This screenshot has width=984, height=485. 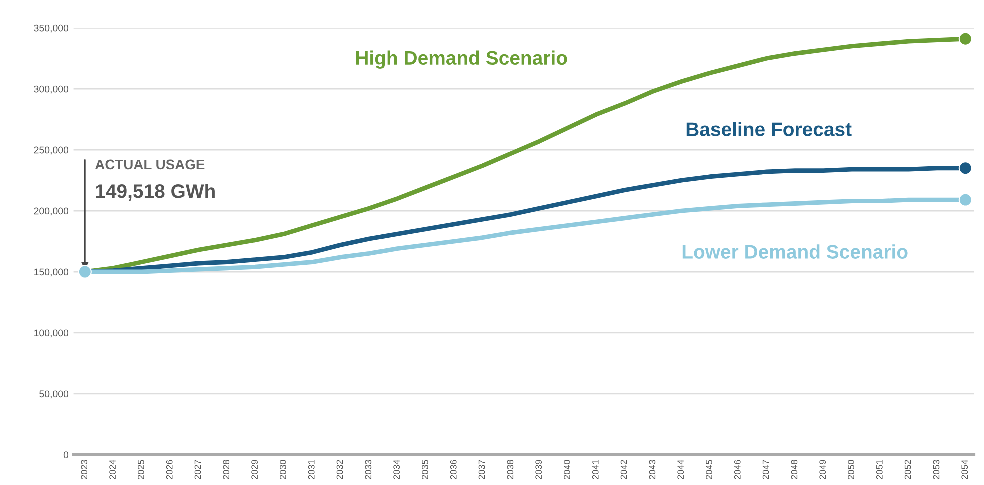 I want to click on x-tick-label: 2028, so click(x=226, y=470).